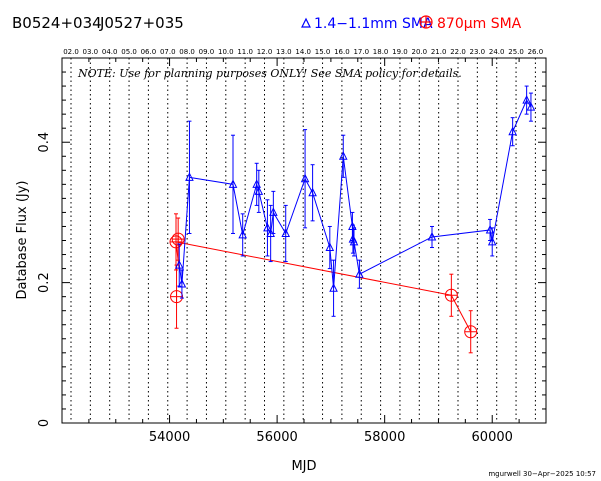 This screenshot has height=481, width=601. What do you see at coordinates (516, 52) in the screenshot?
I see `top-axis-label: 25.0` at bounding box center [516, 52].